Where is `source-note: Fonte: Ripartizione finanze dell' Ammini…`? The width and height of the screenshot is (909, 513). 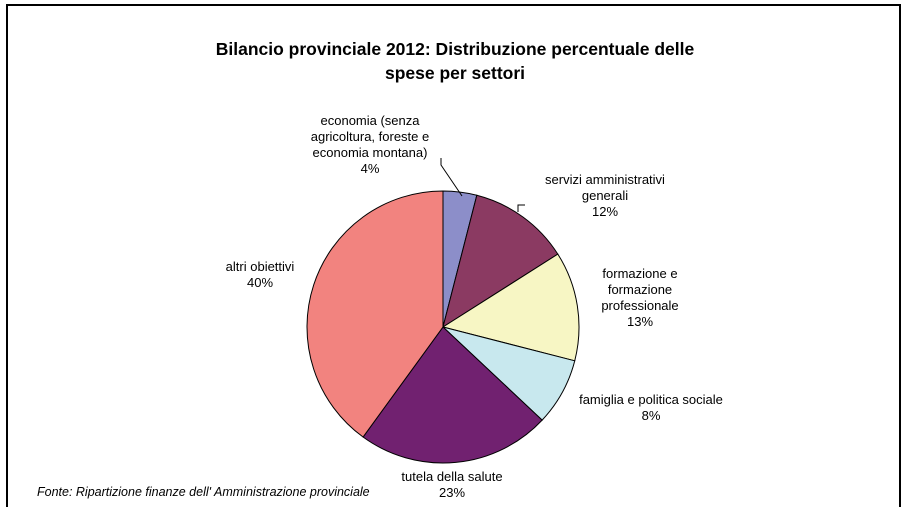
source-note: Fonte: Ripartizione finanze dell' Ammini… is located at coordinates (203, 492).